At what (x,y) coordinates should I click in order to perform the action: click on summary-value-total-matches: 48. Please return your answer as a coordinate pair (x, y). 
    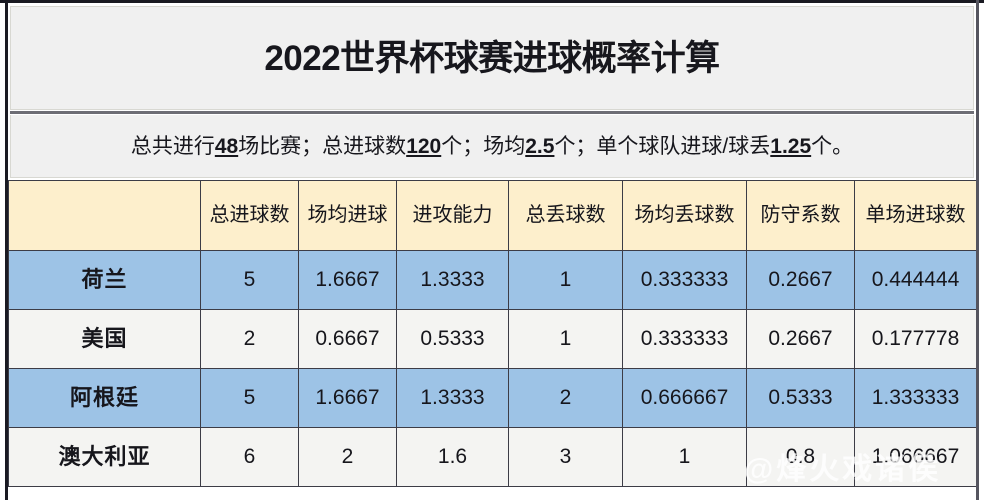
    Looking at the image, I should click on (226, 146).